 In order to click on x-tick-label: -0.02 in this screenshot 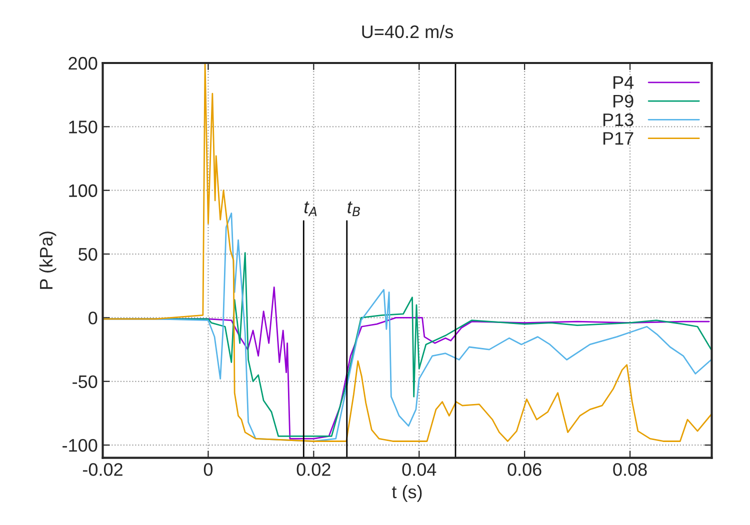, I will do `click(102, 469)`.